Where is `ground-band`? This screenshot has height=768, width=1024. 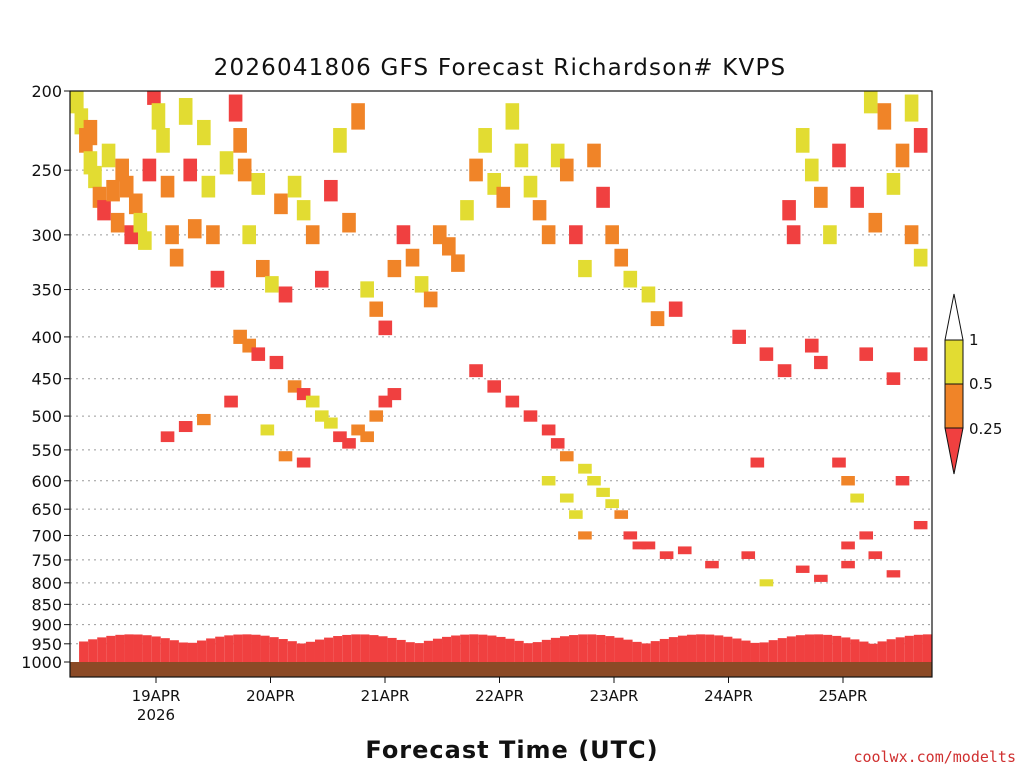
ground-band is located at coordinates (501, 669).